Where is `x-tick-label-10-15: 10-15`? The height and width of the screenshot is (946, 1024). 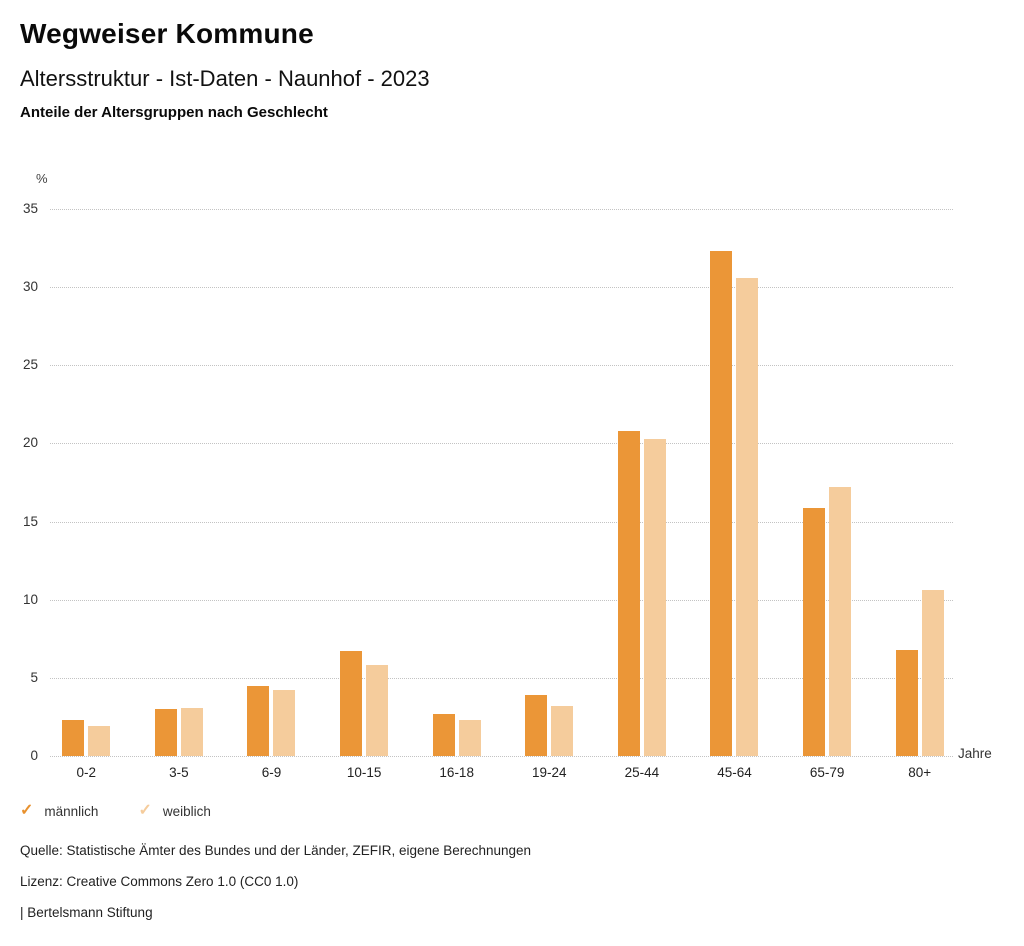 x-tick-label-10-15: 10-15 is located at coordinates (364, 772).